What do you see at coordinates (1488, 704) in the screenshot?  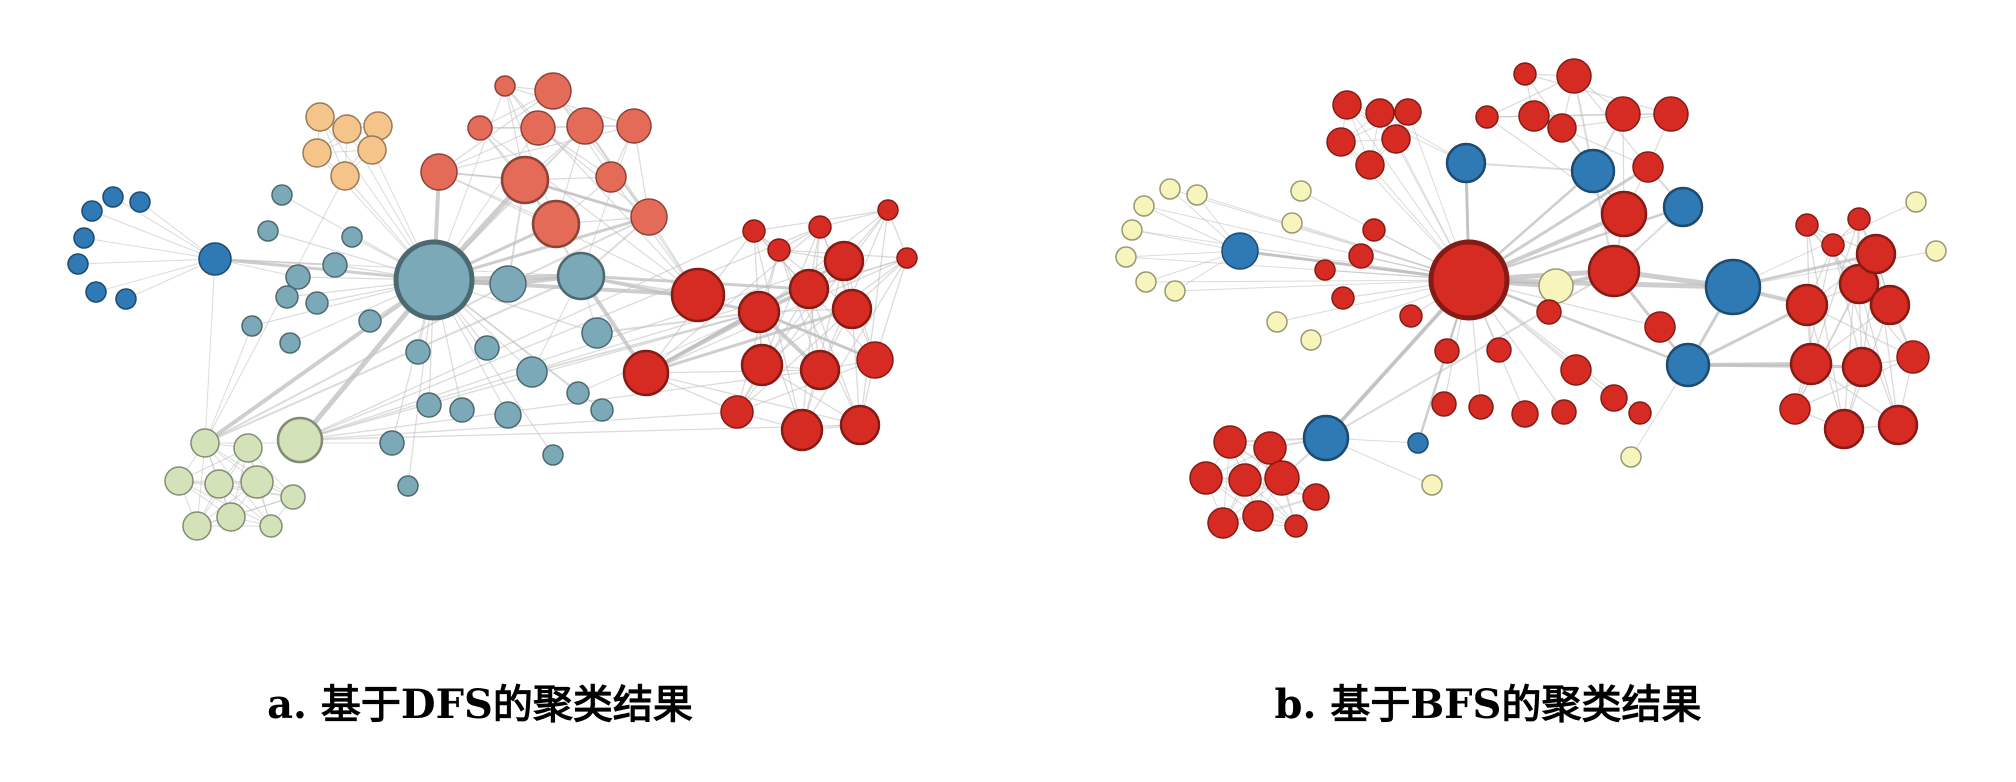 I see `caption-bfs: b. 基于BFS的聚类结果` at bounding box center [1488, 704].